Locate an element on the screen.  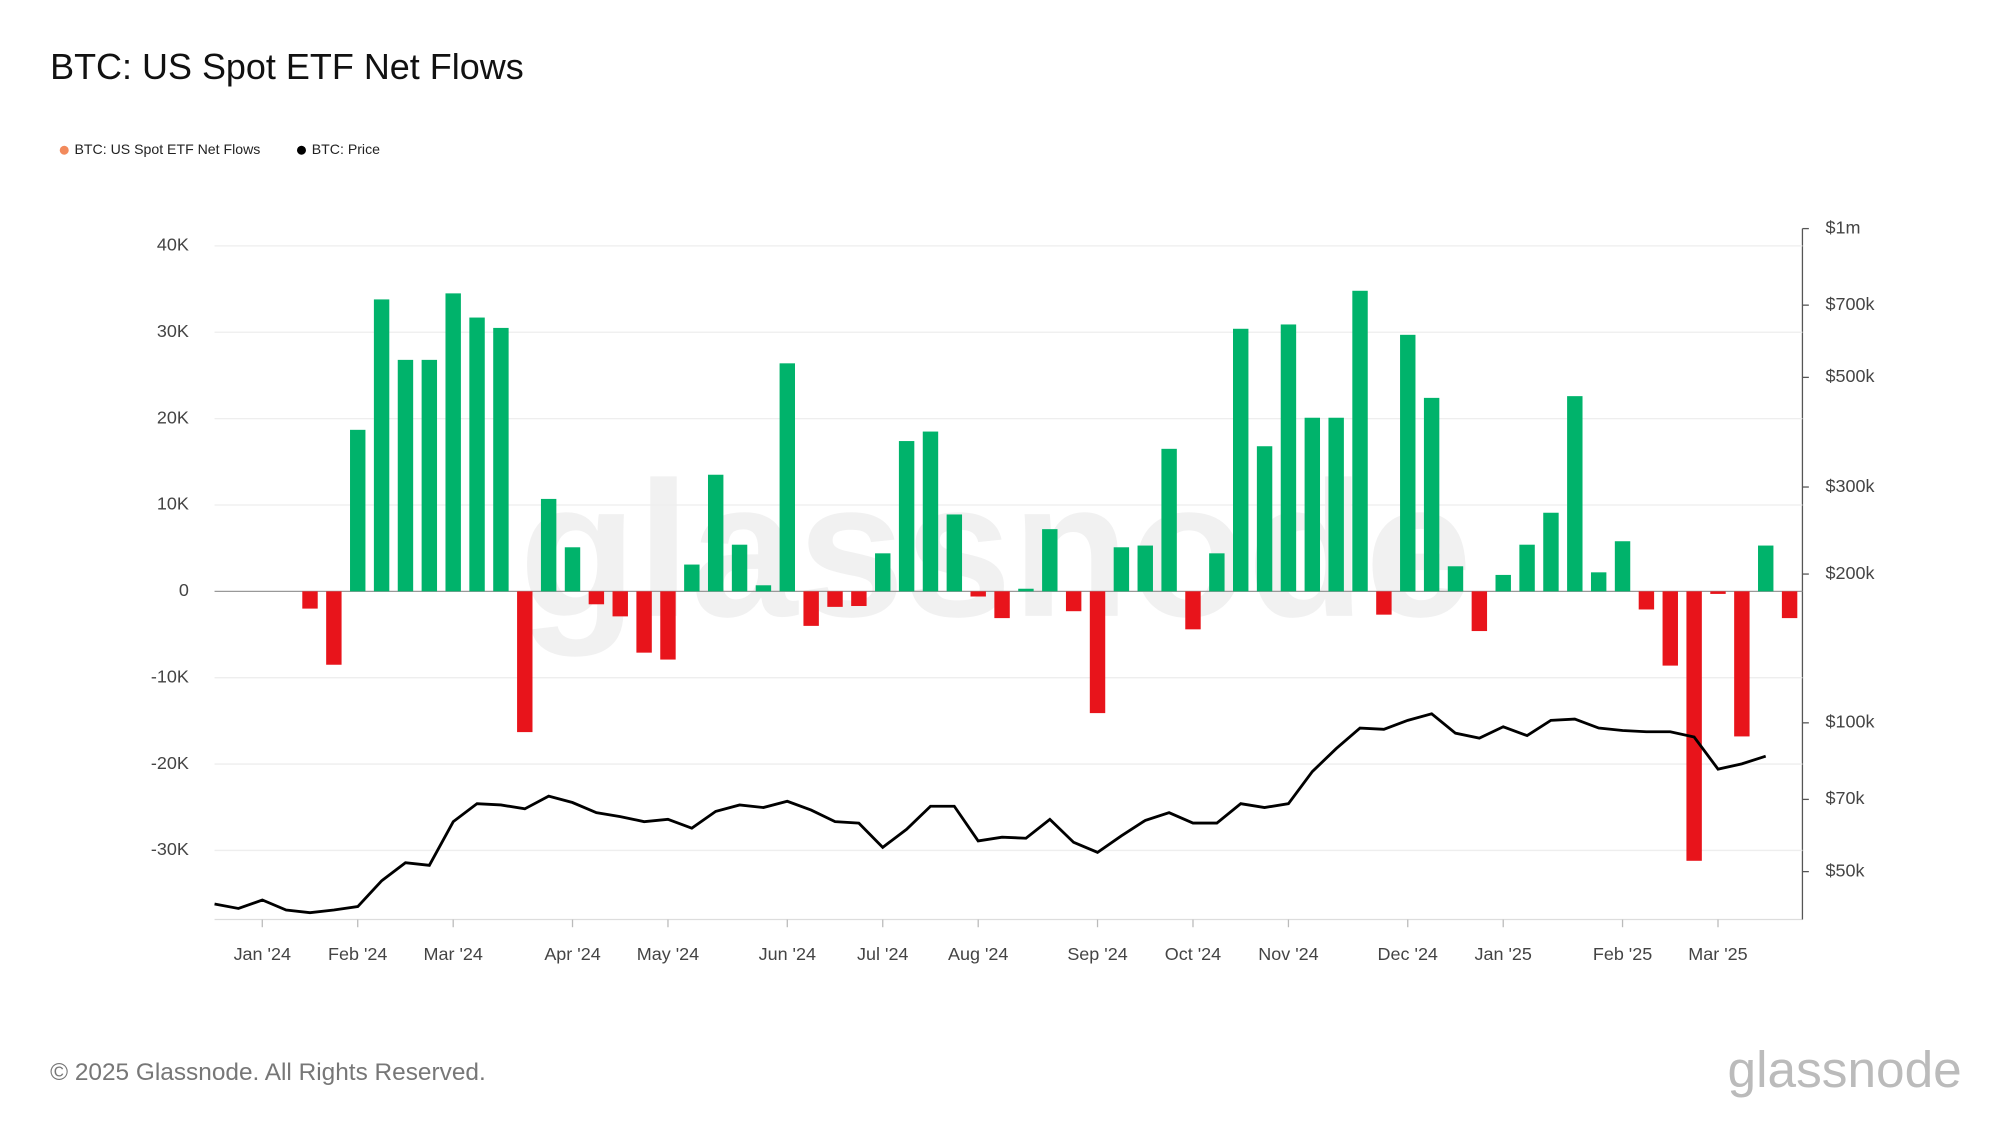
y2-tick-label: $700k is located at coordinates (1851, 304).